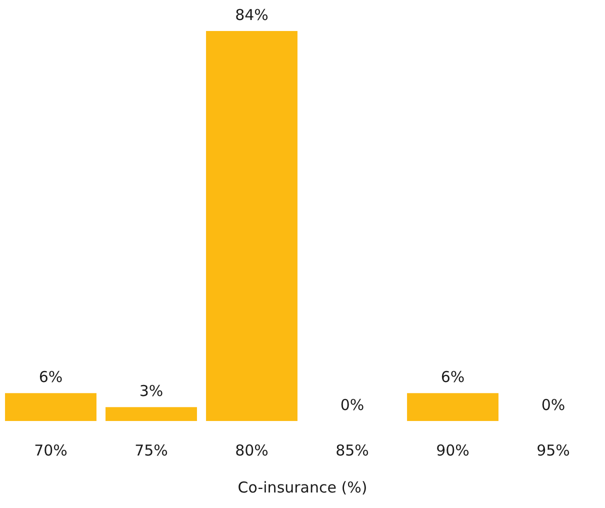 Image resolution: width=605 pixels, height=508 pixels. What do you see at coordinates (303, 487) in the screenshot?
I see `x-axis-title: Co-insurance (%)` at bounding box center [303, 487].